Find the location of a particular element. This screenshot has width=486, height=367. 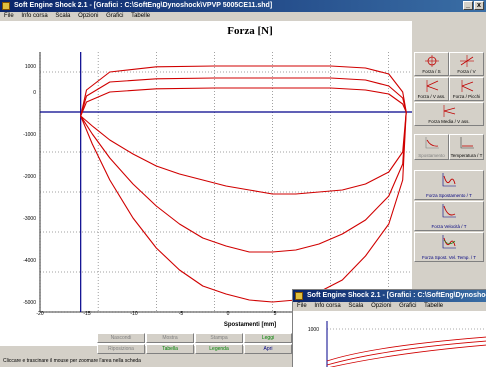

inset-menu-scala: Scala is located at coordinates (356, 306).